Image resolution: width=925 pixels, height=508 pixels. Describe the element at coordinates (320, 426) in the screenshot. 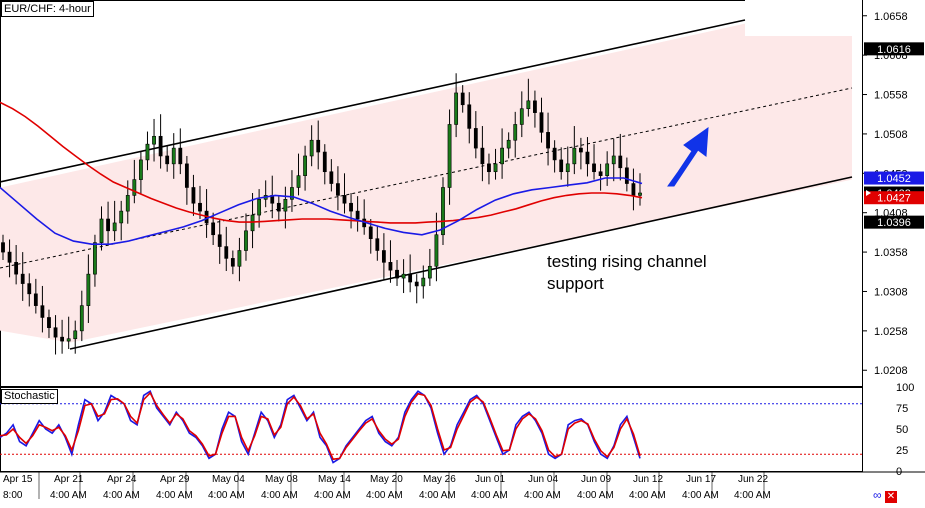

I see `stochastic-d-line` at that location.